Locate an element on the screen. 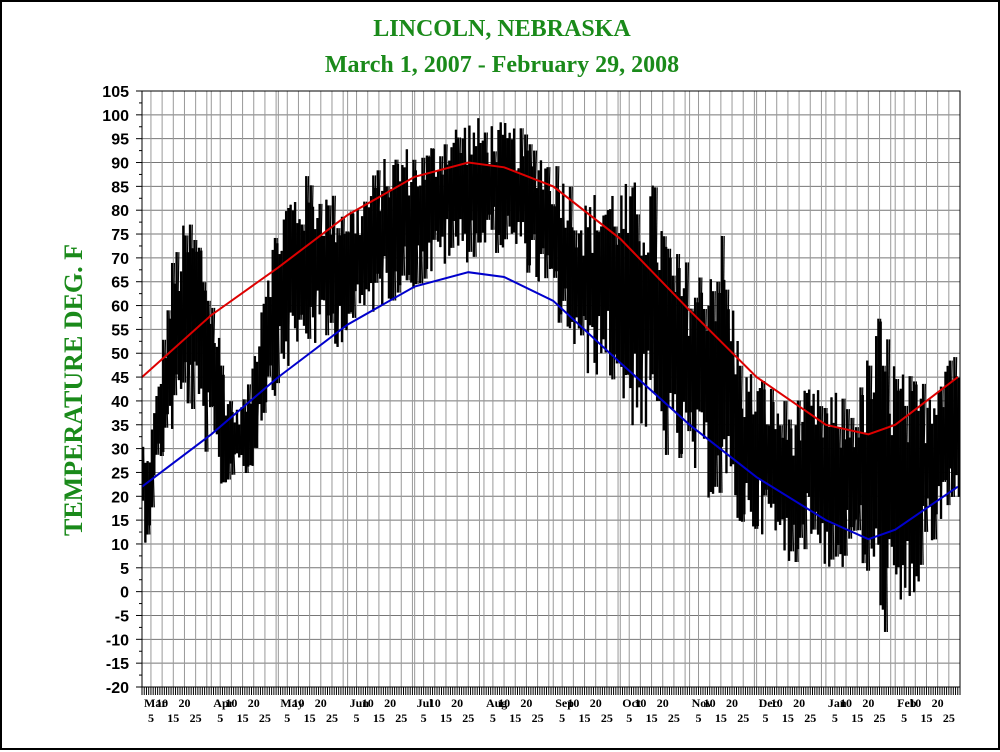 The width and height of the screenshot is (1000, 752). chart-title: LINCOLN, NEBRASKA is located at coordinates (502, 29).